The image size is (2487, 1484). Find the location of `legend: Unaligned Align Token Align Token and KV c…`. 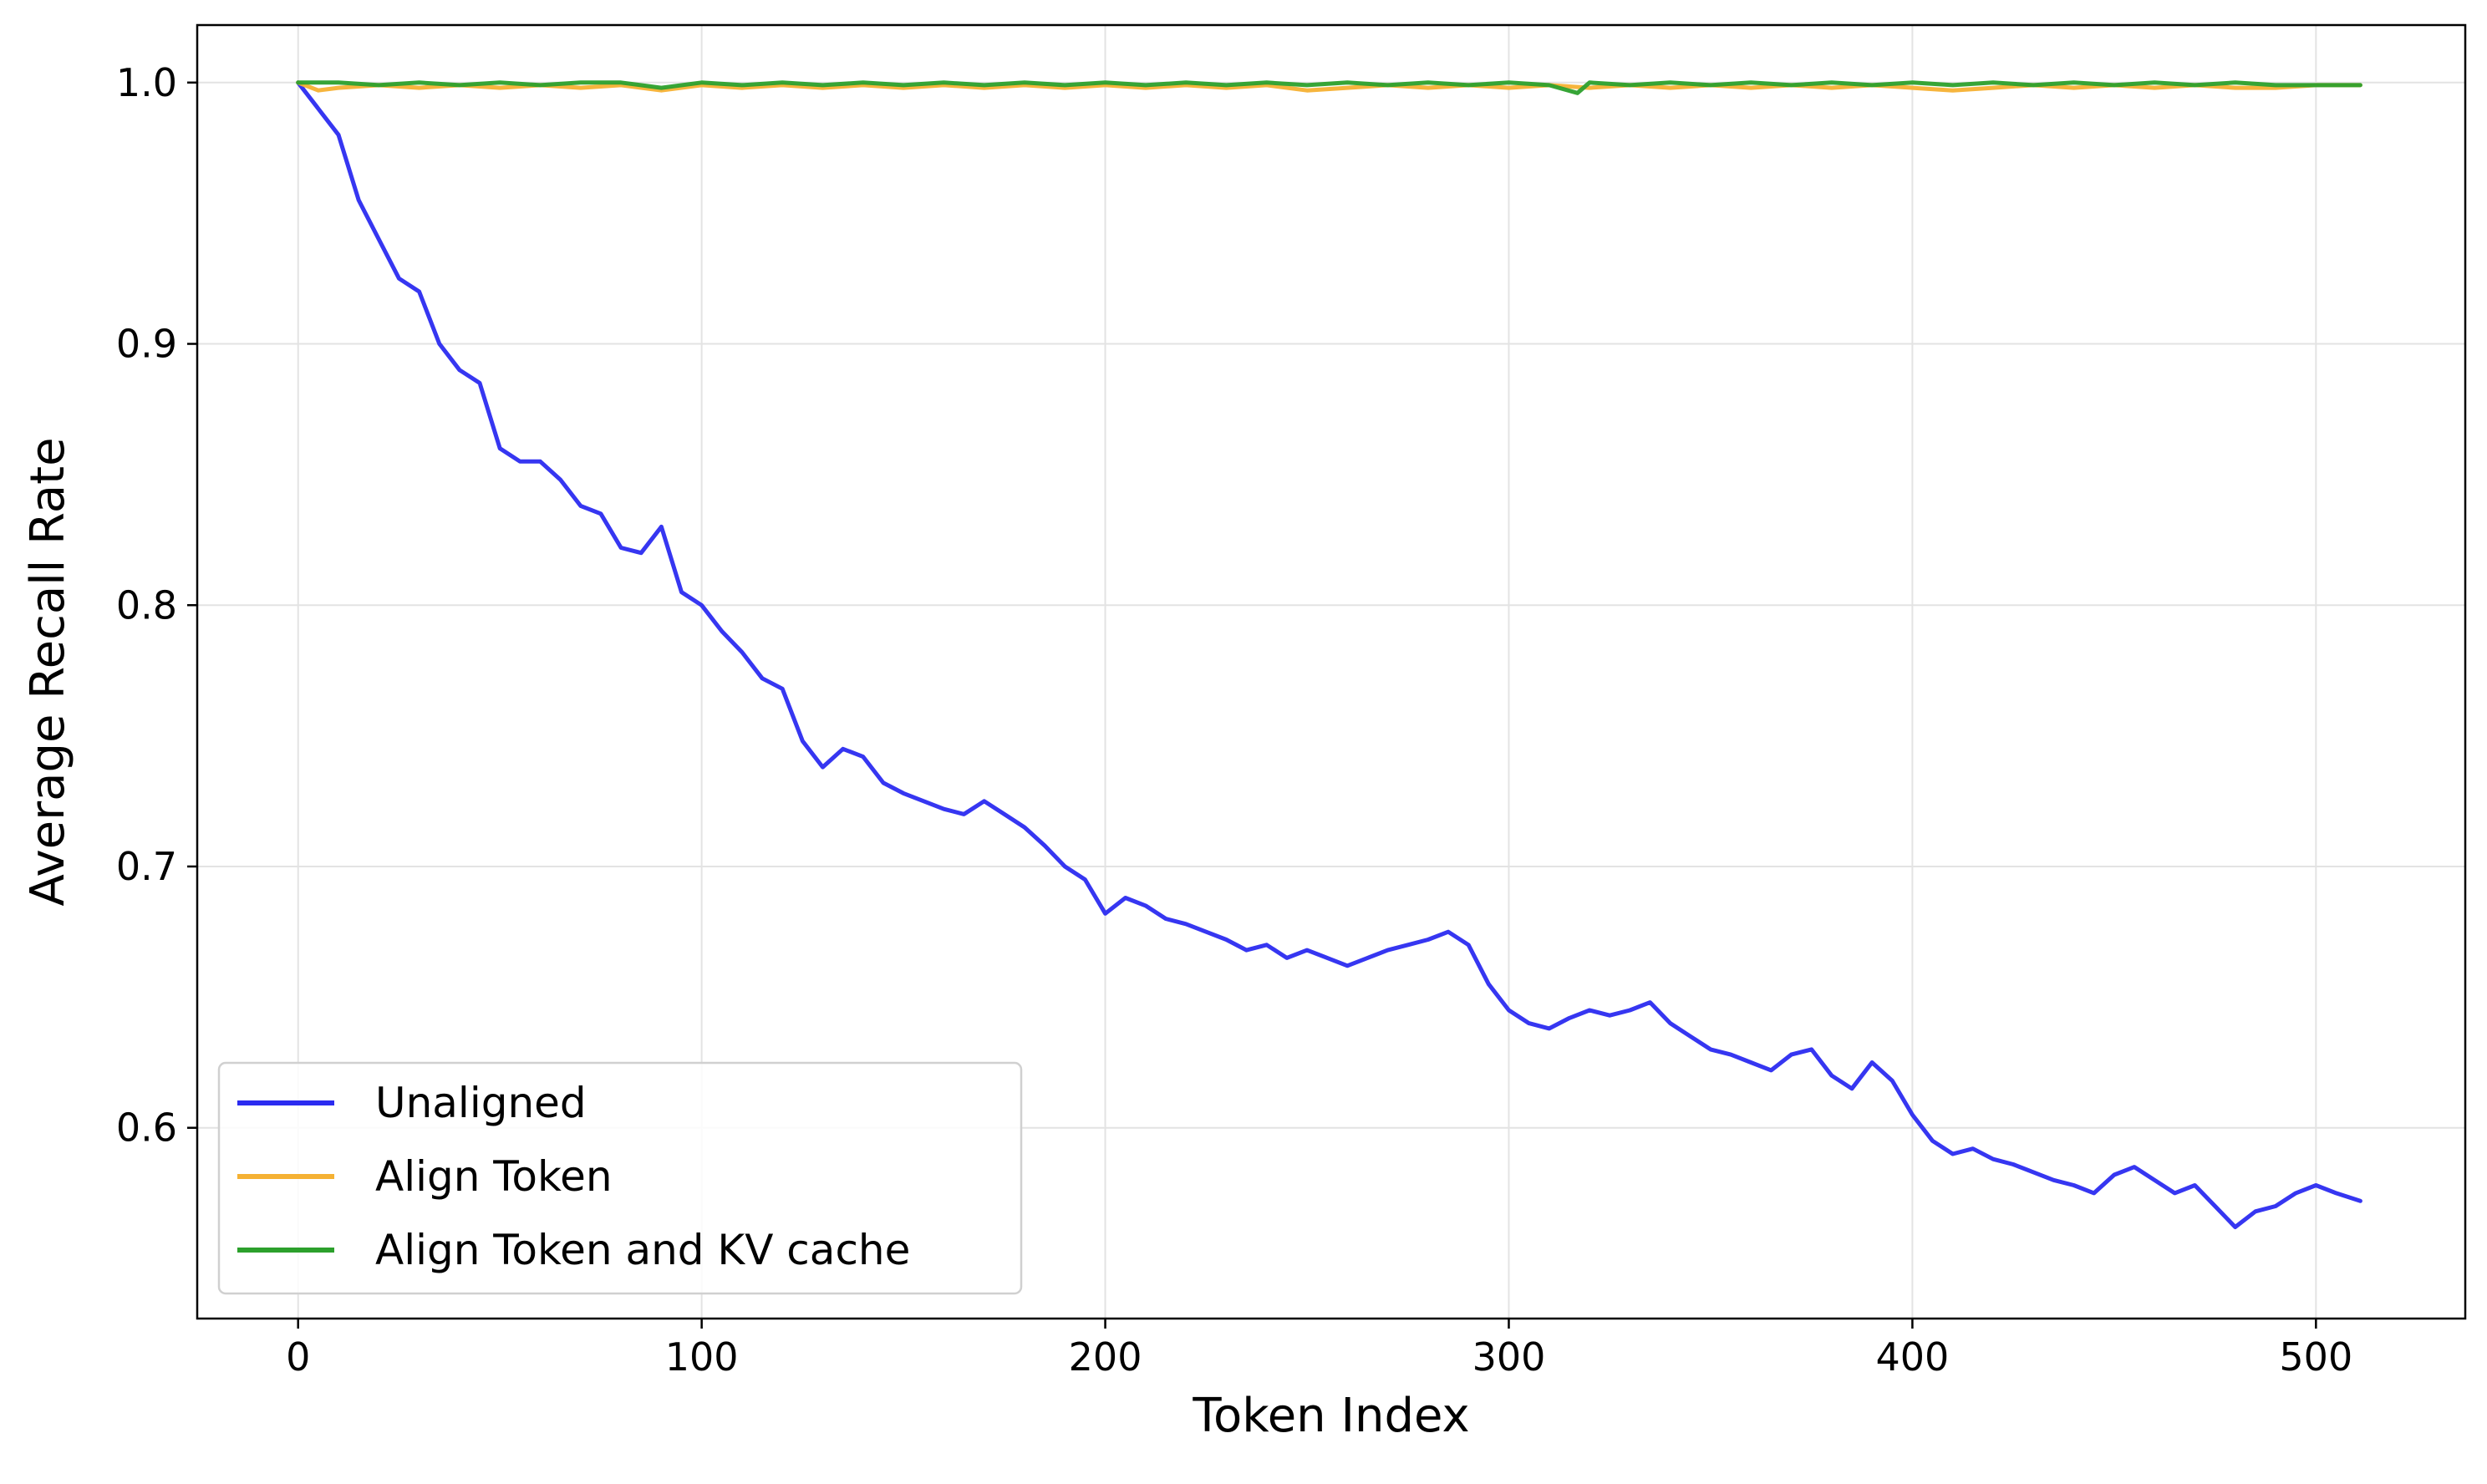

legend: Unaligned Align Token Align Token and KV c… is located at coordinates (620, 1178).